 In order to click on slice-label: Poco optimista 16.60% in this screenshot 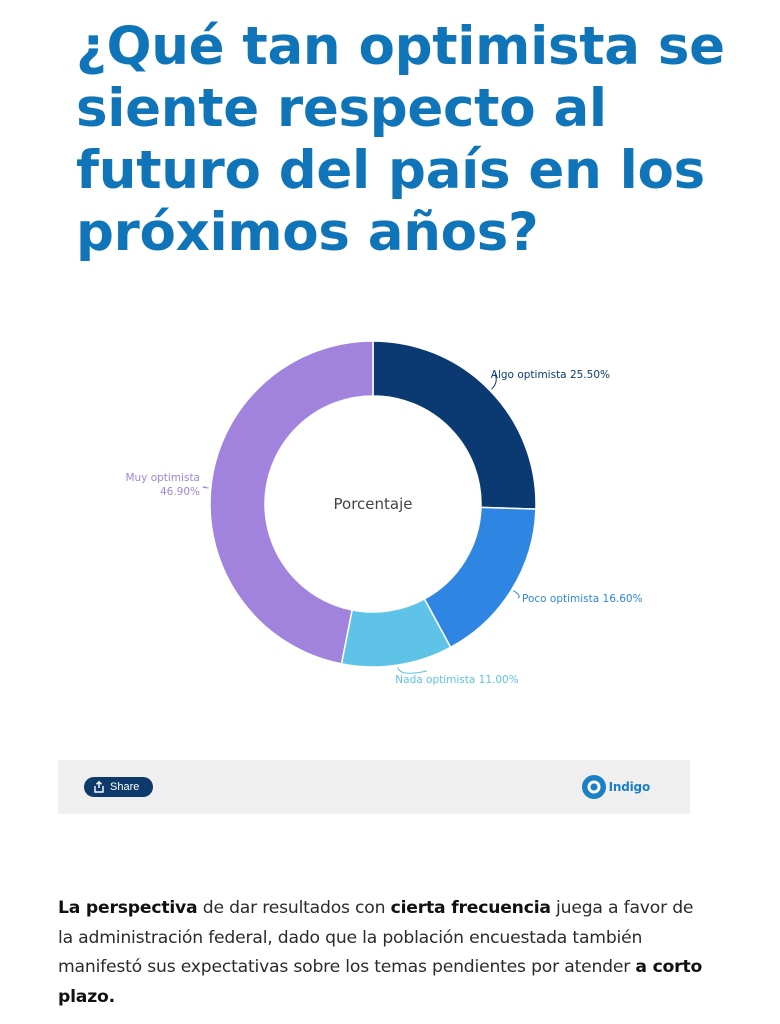, I will do `click(582, 599)`.